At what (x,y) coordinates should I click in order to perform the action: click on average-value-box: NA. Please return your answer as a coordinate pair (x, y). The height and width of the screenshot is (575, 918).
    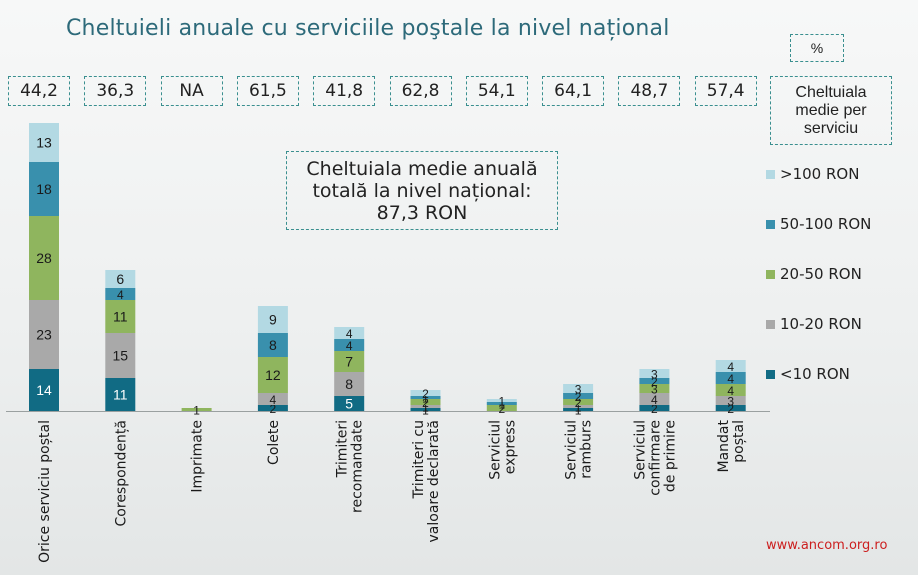
    Looking at the image, I should click on (191, 91).